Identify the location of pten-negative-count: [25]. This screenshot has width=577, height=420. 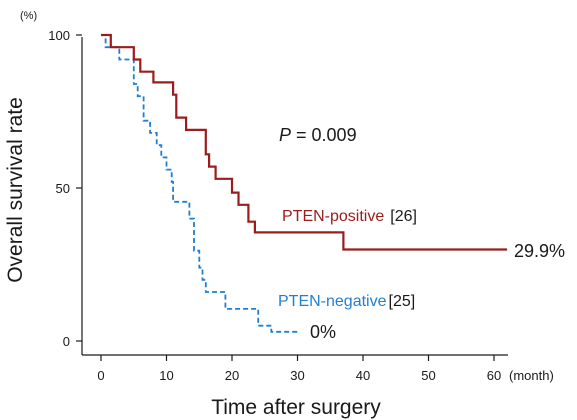
(402, 301).